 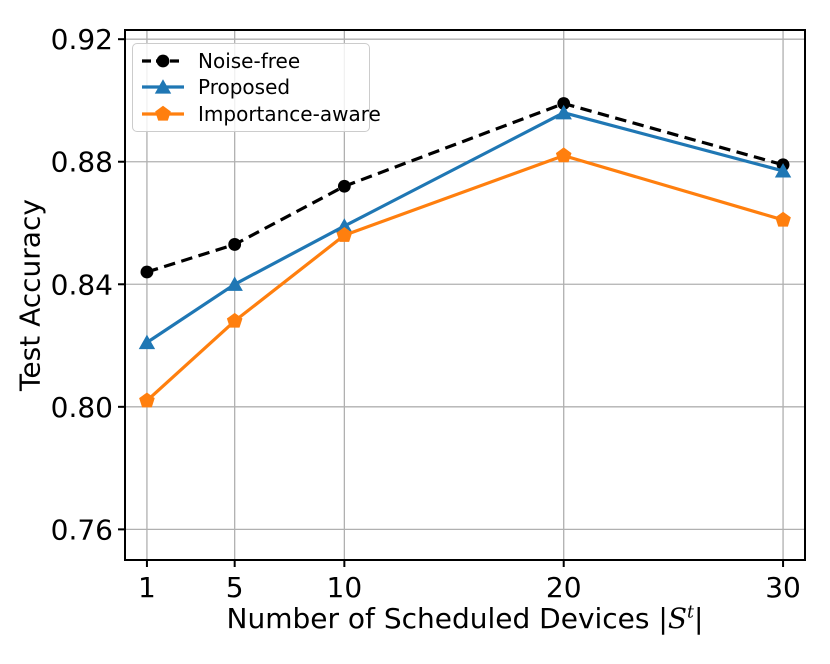 I want to click on x-axis-label-script-s: S, so click(x=677, y=618).